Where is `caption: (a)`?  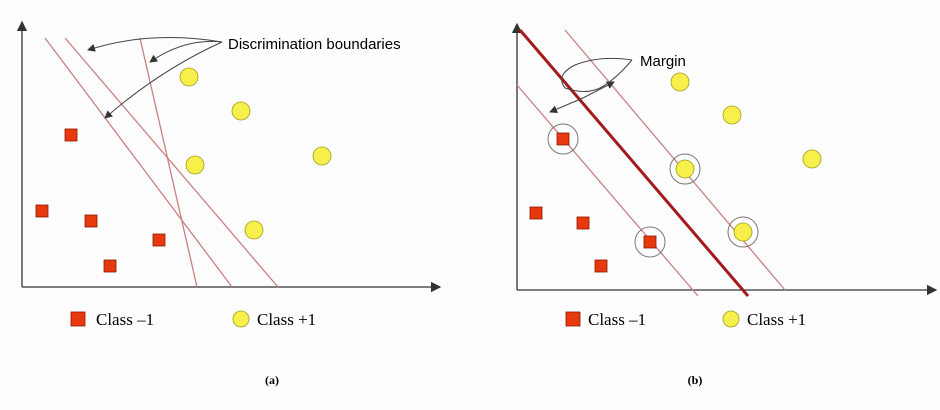 caption: (a) is located at coordinates (272, 380).